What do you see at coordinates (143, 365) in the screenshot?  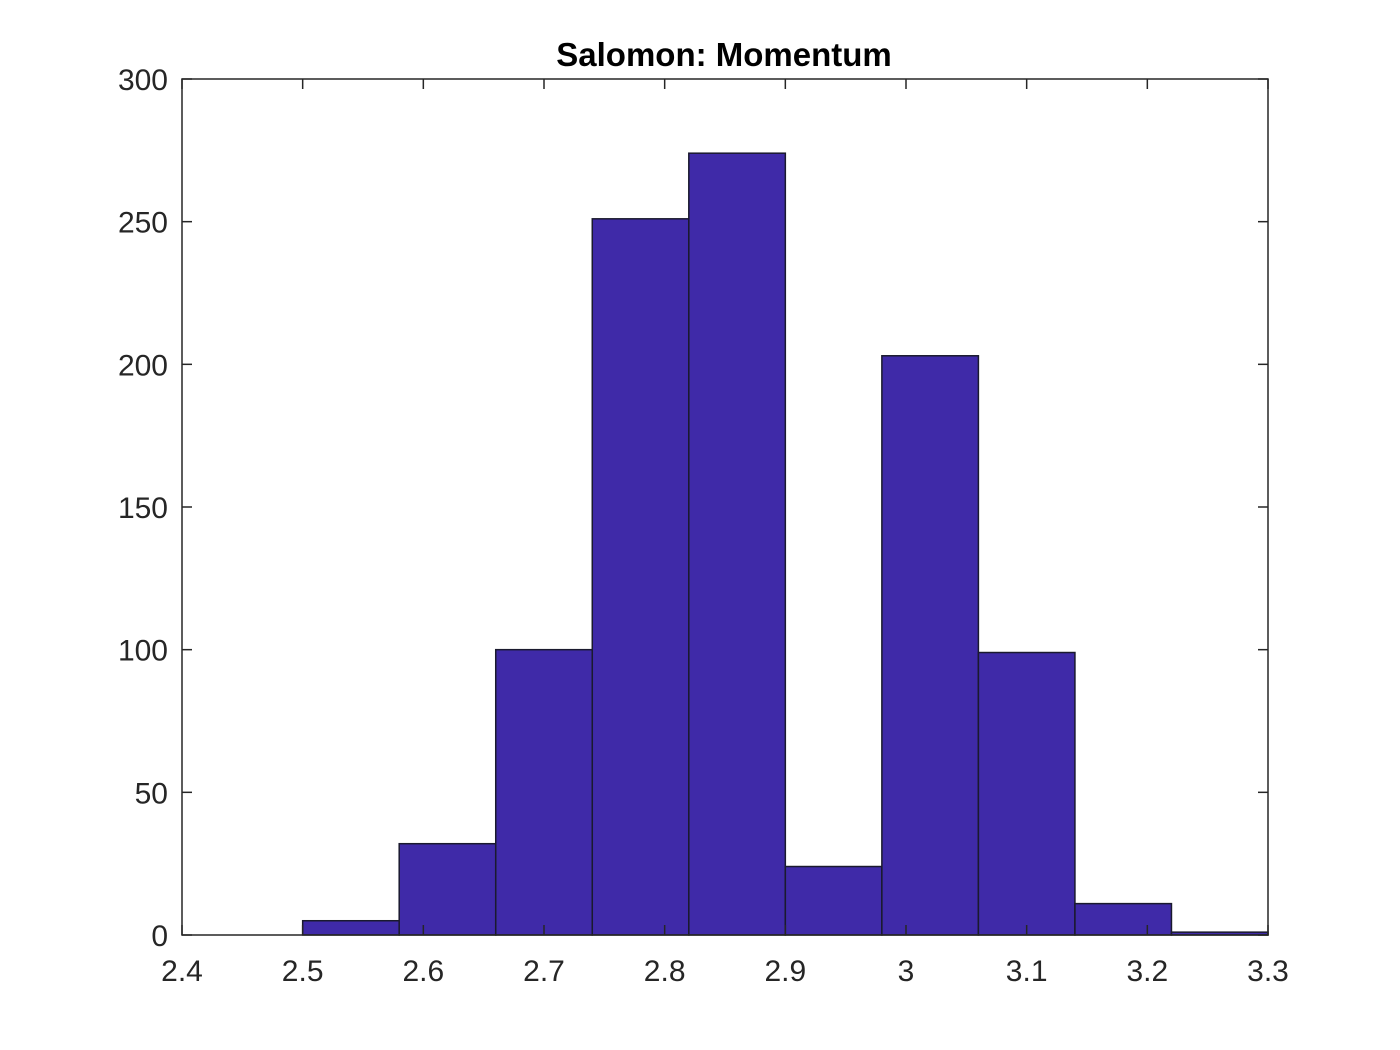 I see `y-tick-label: 200` at bounding box center [143, 365].